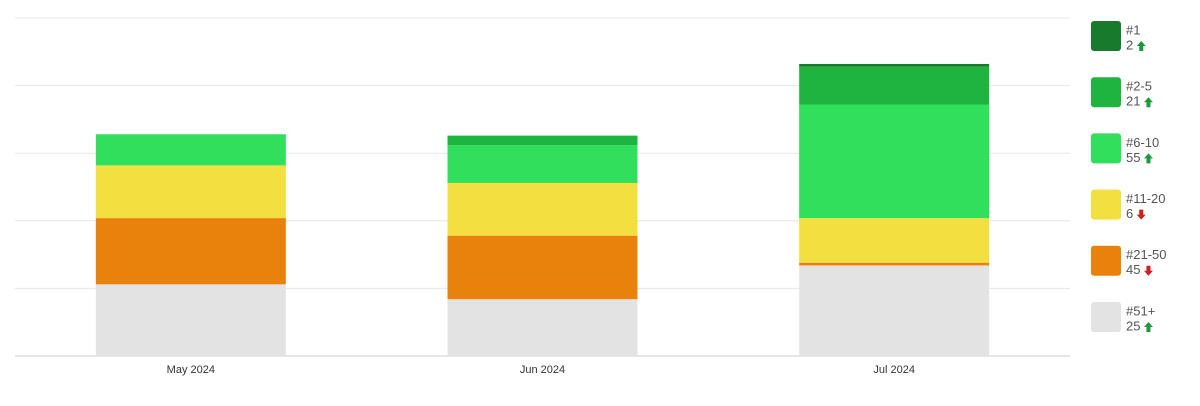  Describe the element at coordinates (1133, 325) in the screenshot. I see `legend-change: 25` at that location.